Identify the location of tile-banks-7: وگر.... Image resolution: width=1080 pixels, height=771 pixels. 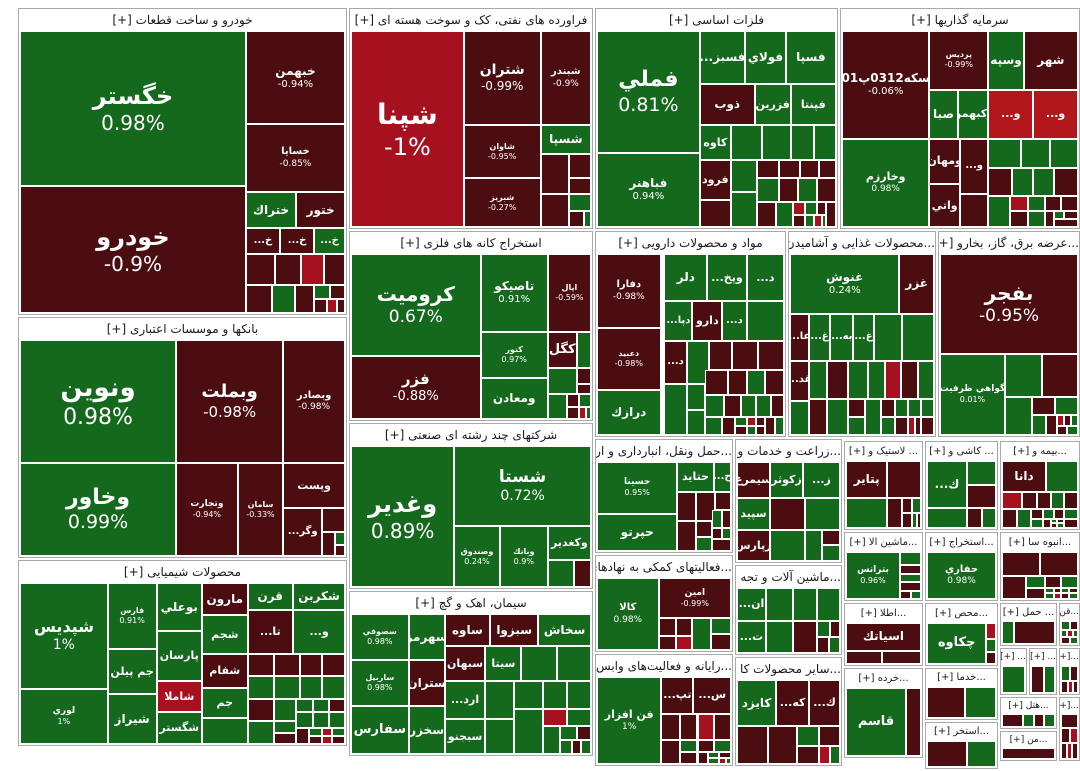
(303, 532).